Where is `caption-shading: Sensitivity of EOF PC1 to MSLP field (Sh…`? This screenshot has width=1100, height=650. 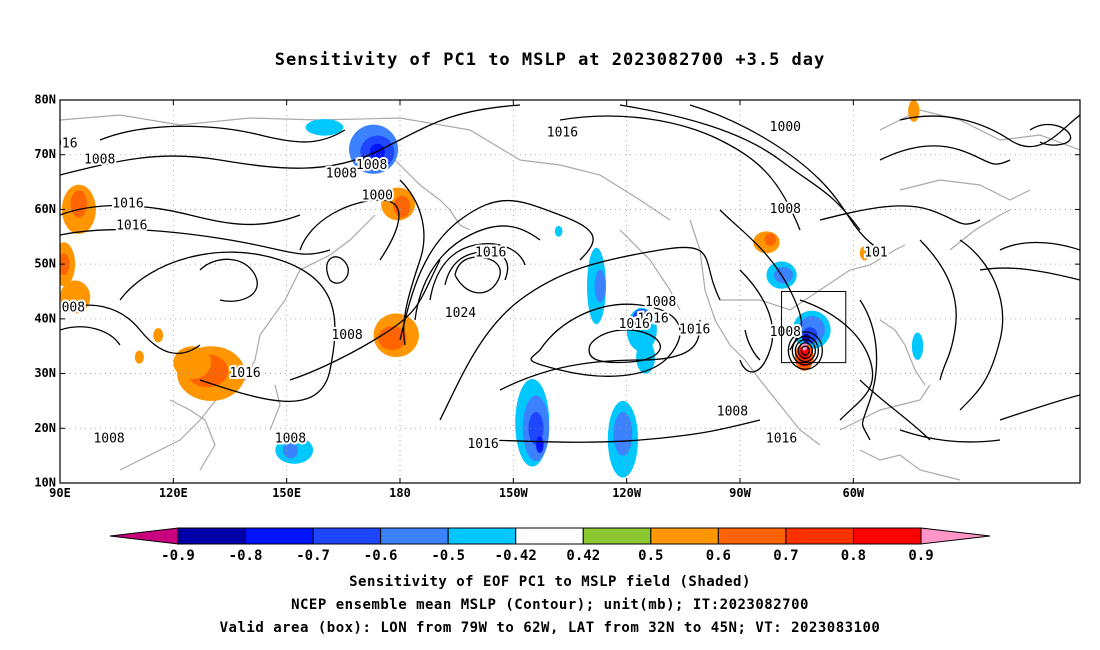
caption-shading: Sensitivity of EOF PC1 to MSLP field (Sh… is located at coordinates (550, 582).